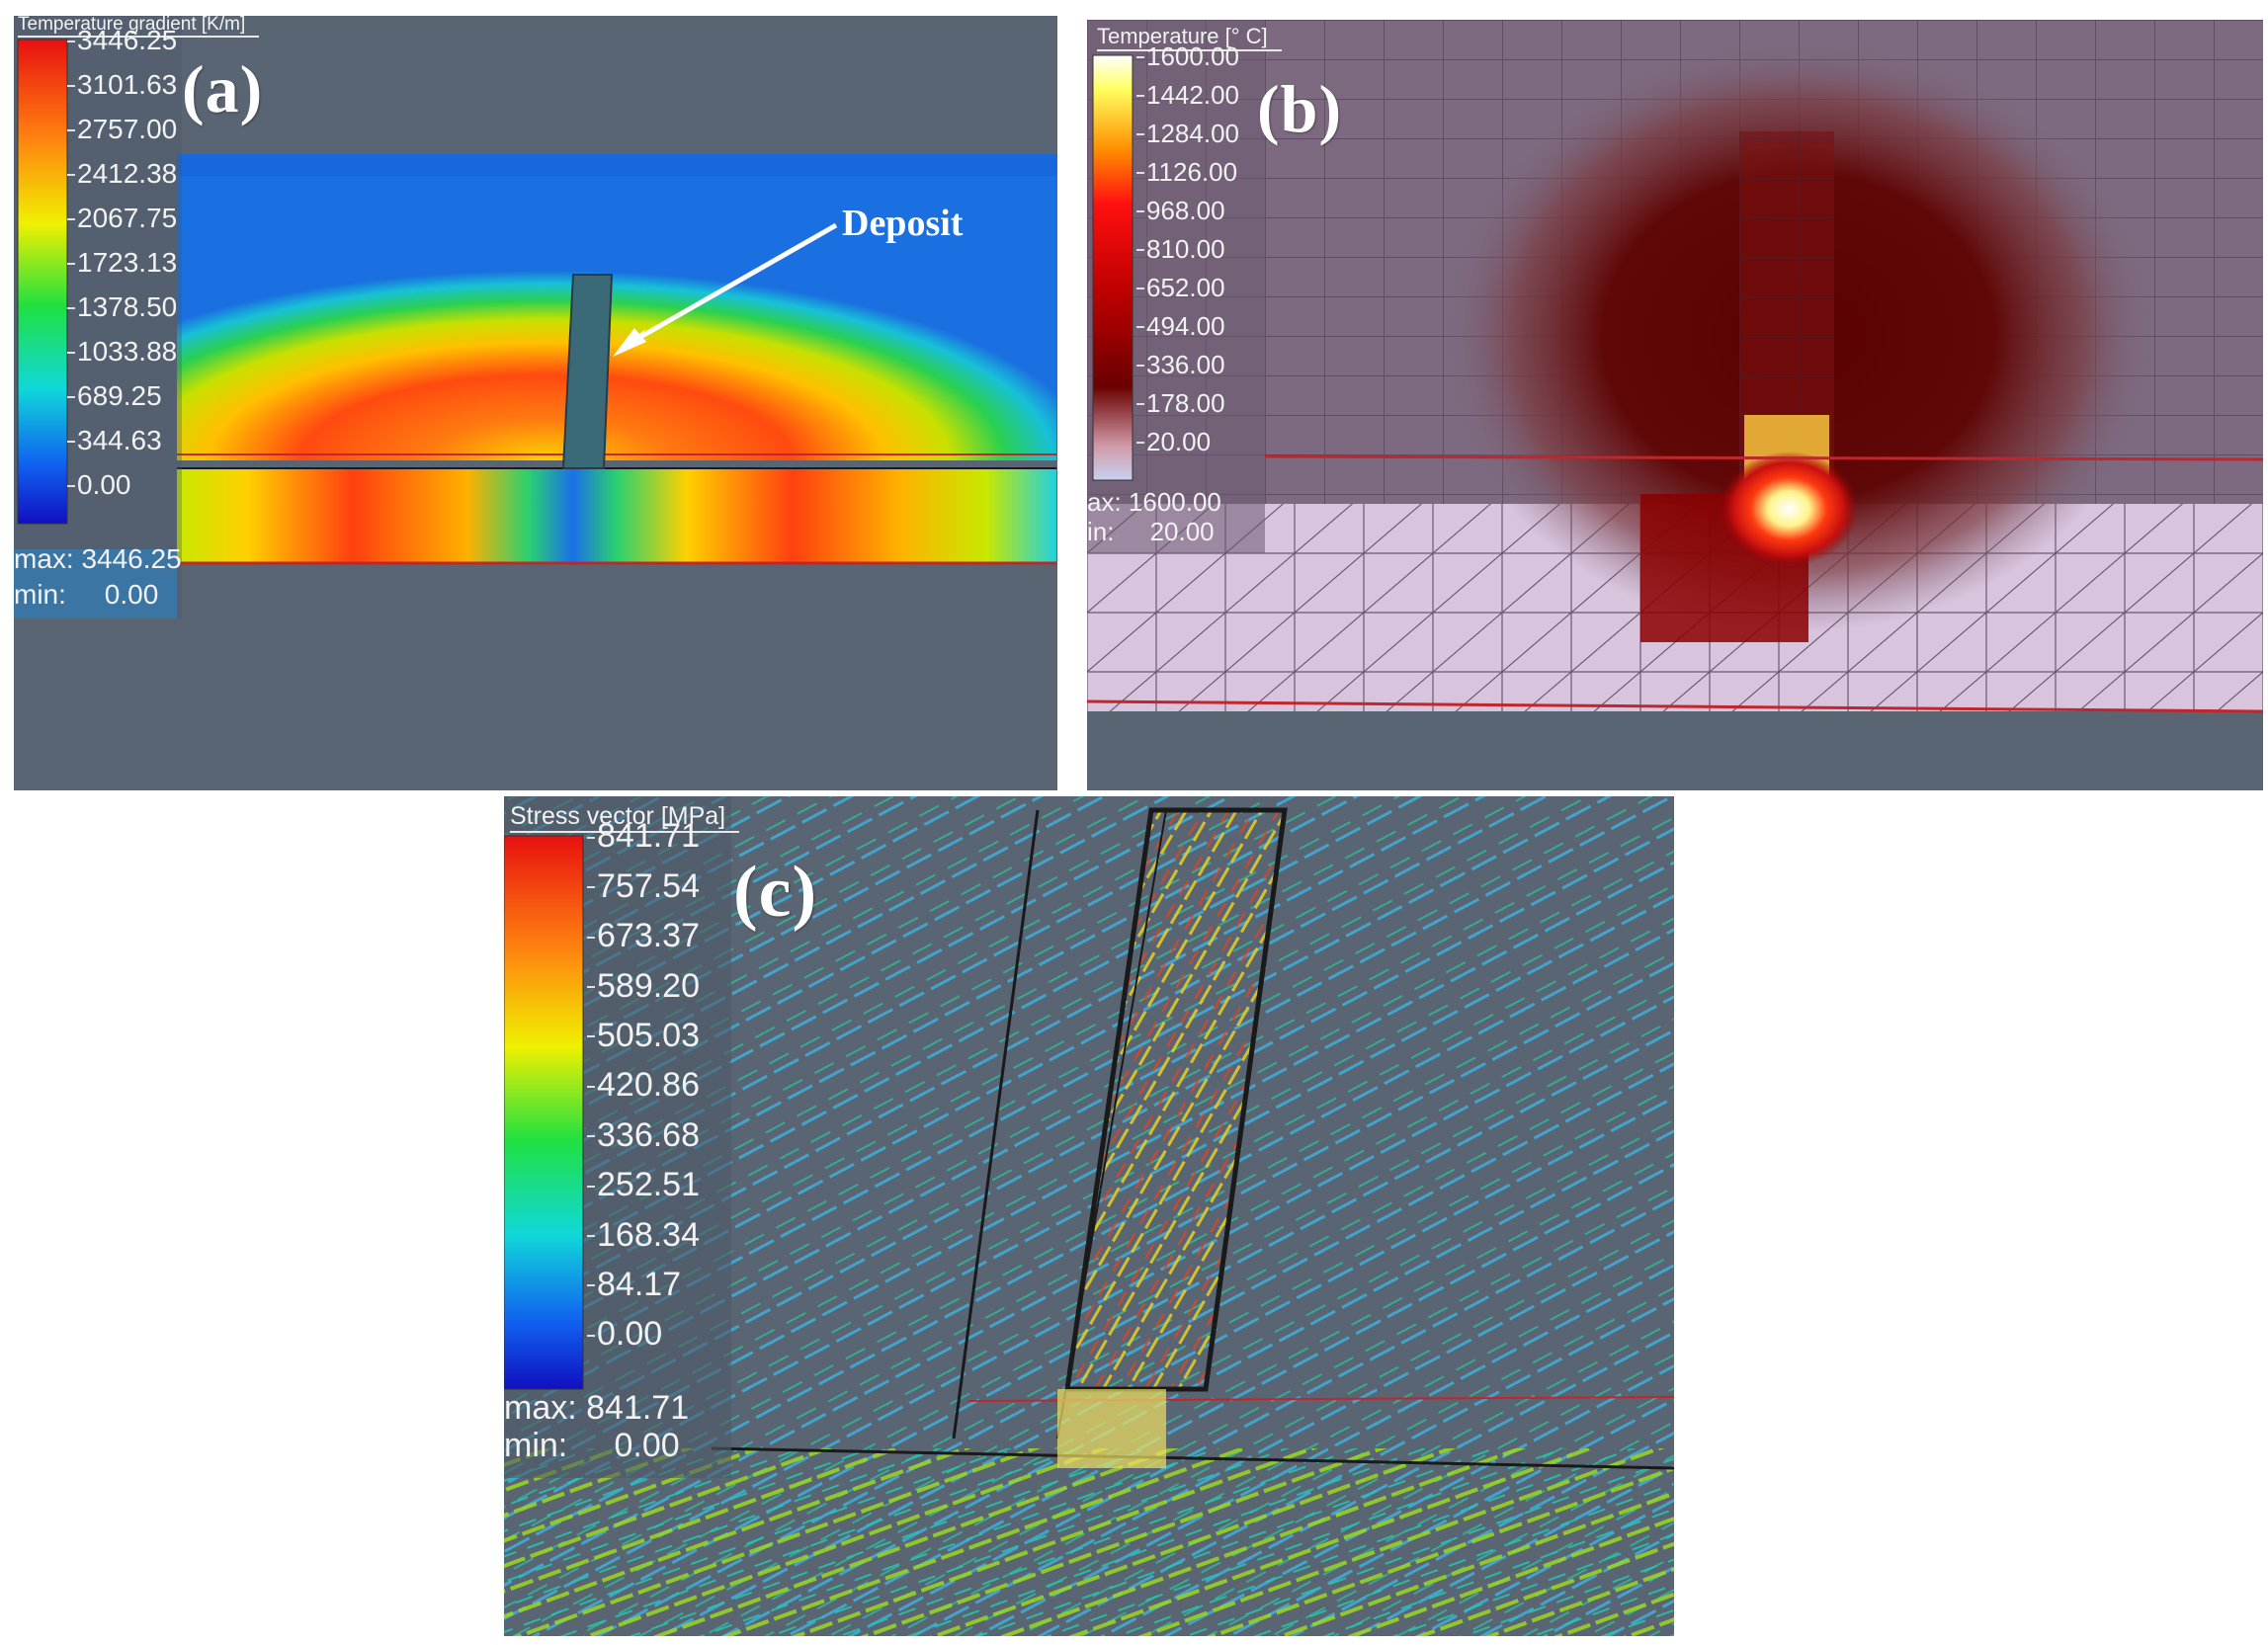 Image resolution: width=2268 pixels, height=1645 pixels. Describe the element at coordinates (1186, 171) in the screenshot. I see `legend-tick-label: 1126.00` at that location.